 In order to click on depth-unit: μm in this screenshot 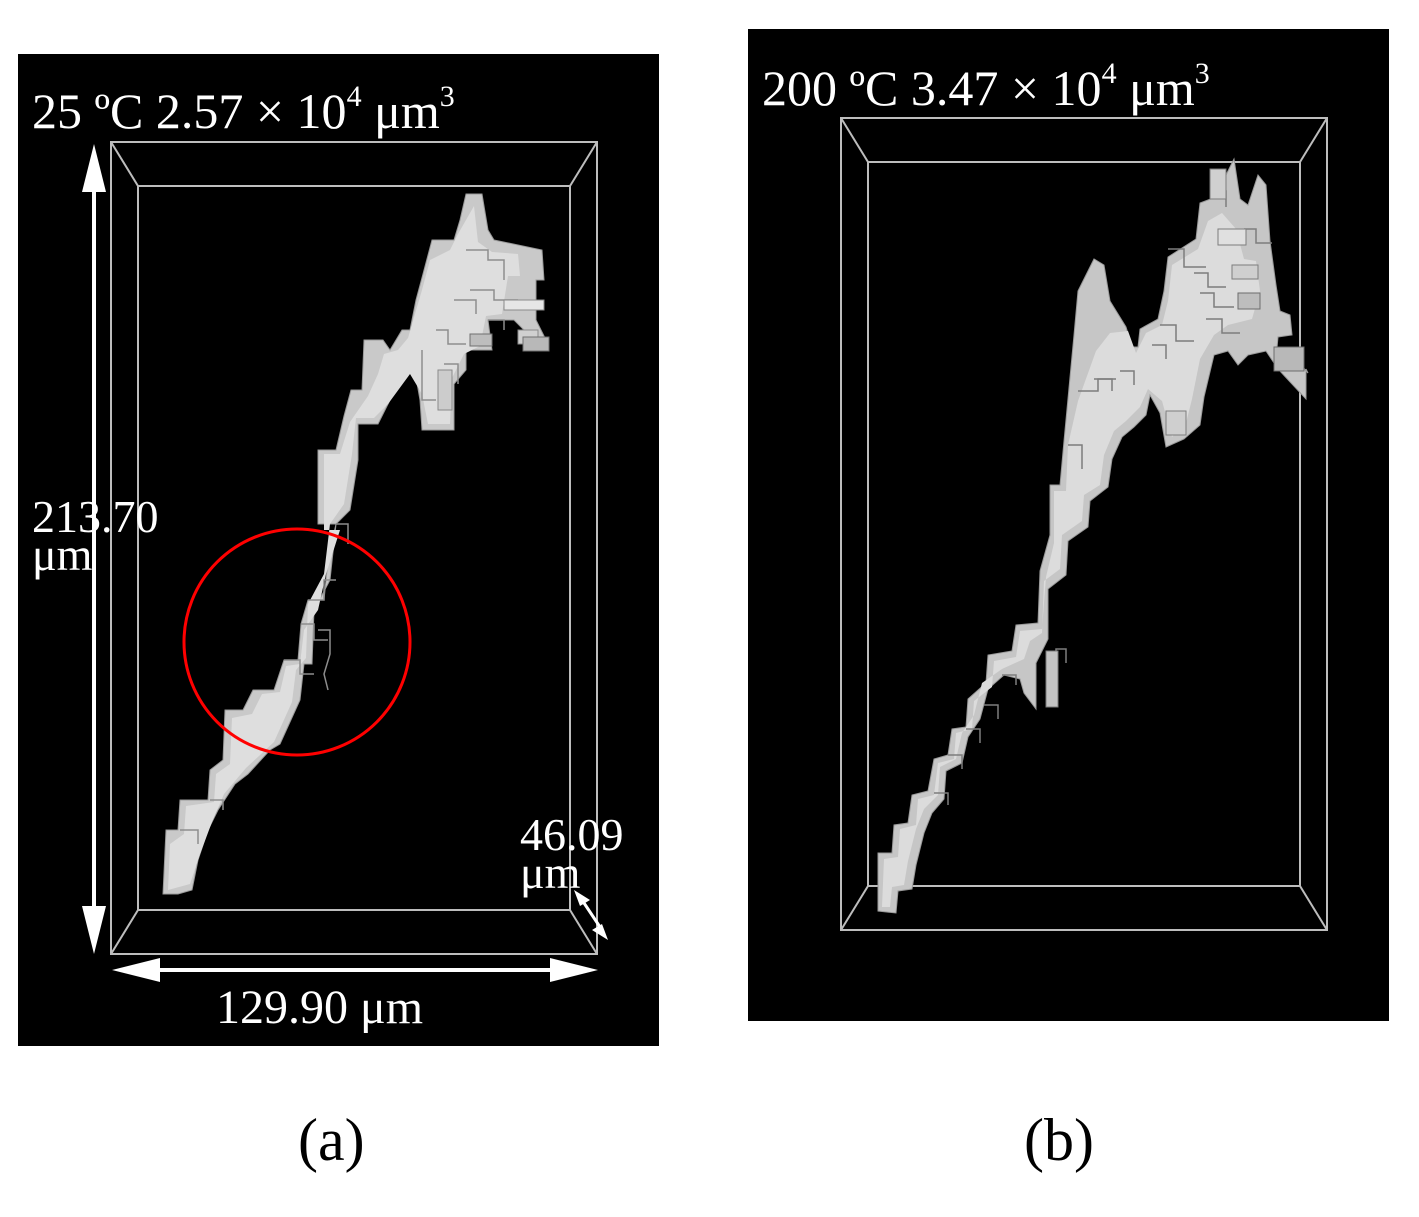, I will do `click(550, 872)`.